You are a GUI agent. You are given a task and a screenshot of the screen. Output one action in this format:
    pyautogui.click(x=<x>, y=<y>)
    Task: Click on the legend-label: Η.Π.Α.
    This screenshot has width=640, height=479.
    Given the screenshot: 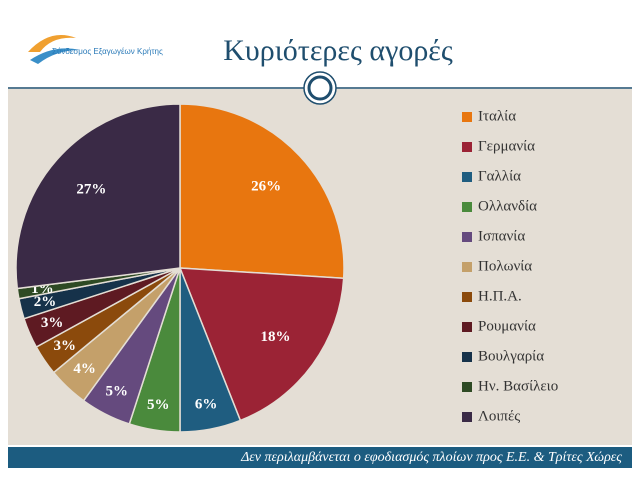 What is the action you would take?
    pyautogui.click(x=500, y=296)
    